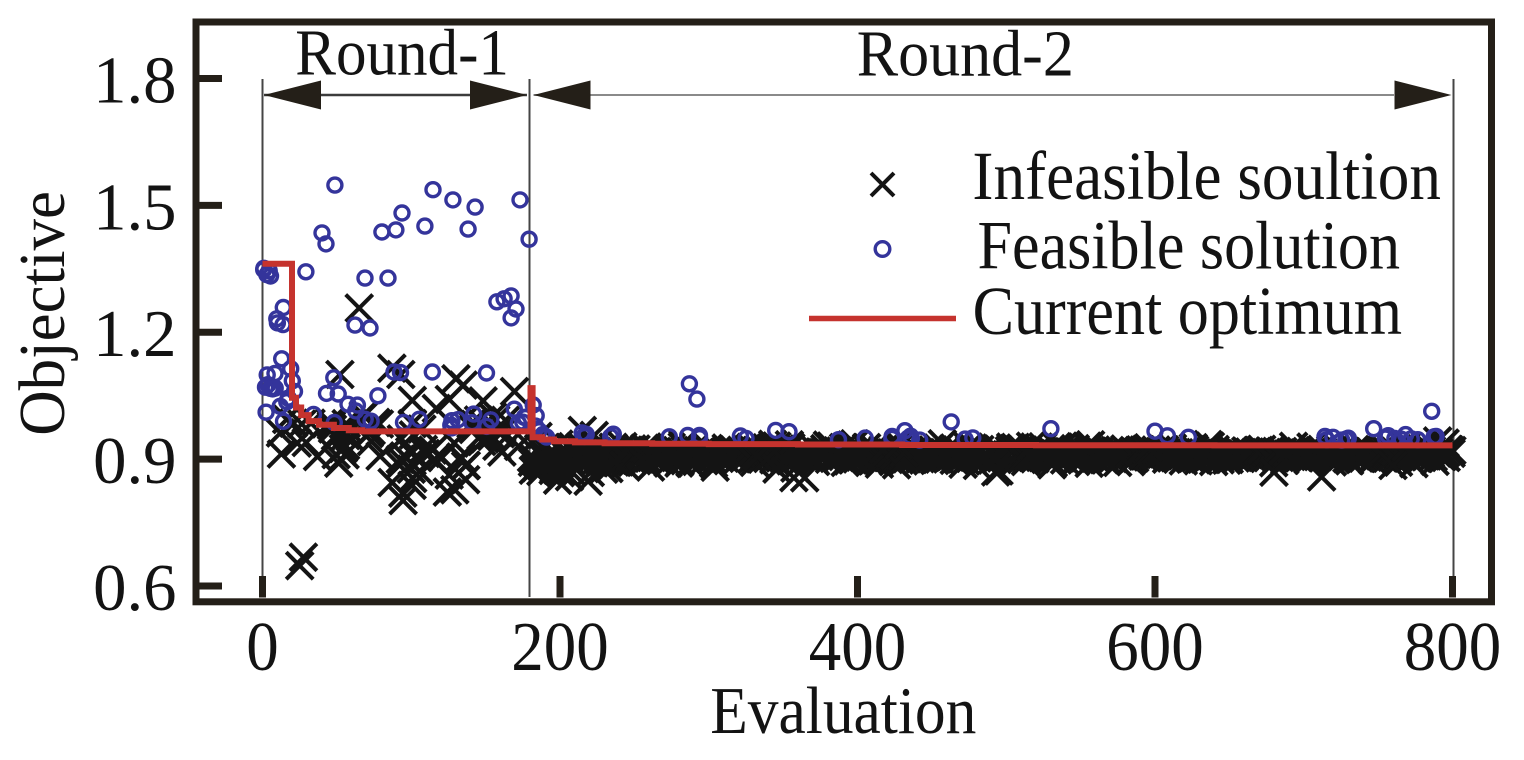 The height and width of the screenshot is (760, 1524). Describe the element at coordinates (965, 53) in the screenshot. I see `svg-text: Round-2` at that location.